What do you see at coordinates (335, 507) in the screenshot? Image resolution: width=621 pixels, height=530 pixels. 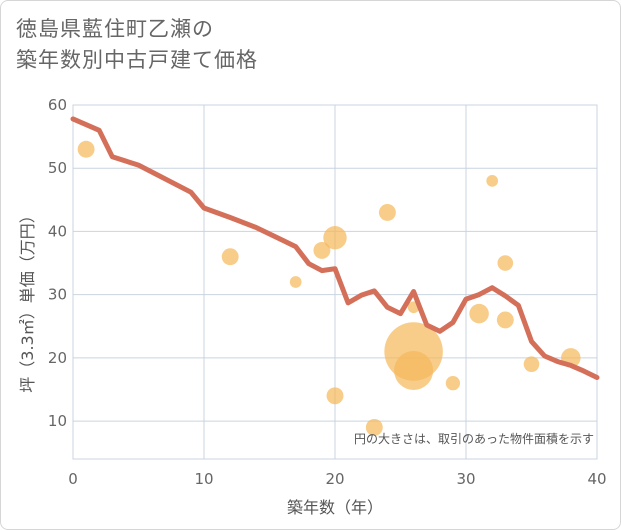 I see `x-axis-label: 築年数（年）` at bounding box center [335, 507].